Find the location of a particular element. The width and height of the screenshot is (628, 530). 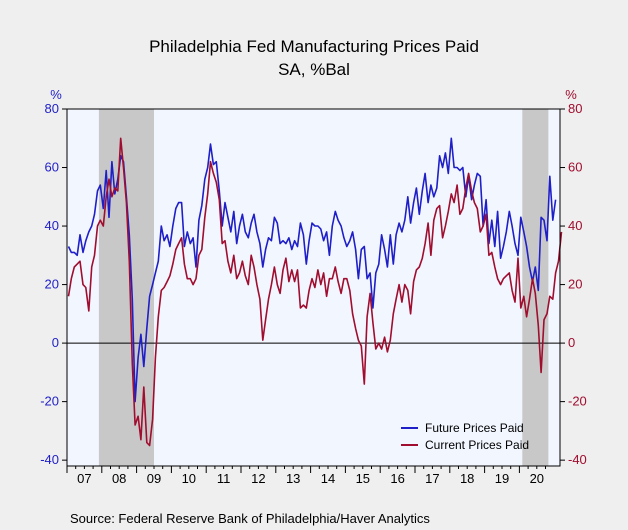

y-tick-label-right: 20 is located at coordinates (575, 284).